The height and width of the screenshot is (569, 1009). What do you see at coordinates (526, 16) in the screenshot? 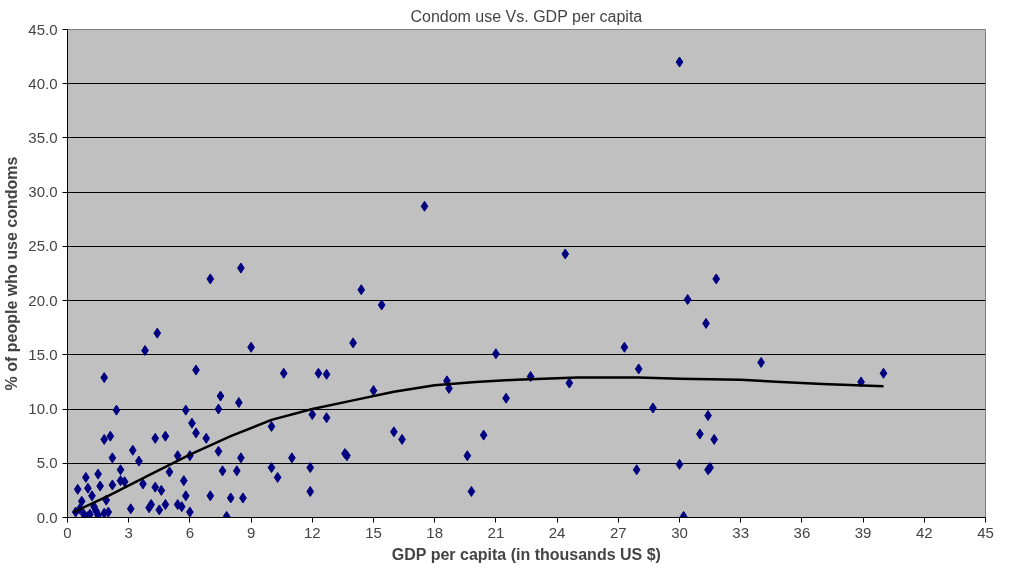
I see `chart-title: Condom use Vs. GDP per capita` at bounding box center [526, 16].